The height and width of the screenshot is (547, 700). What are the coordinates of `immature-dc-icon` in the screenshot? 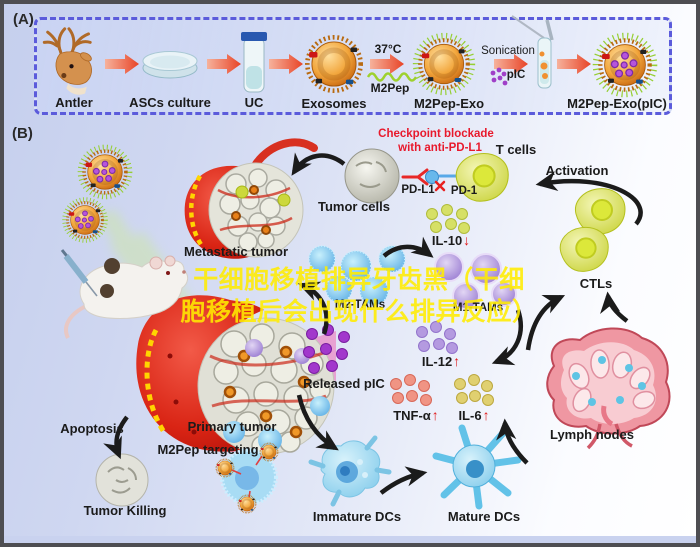 It's located at (350, 471).